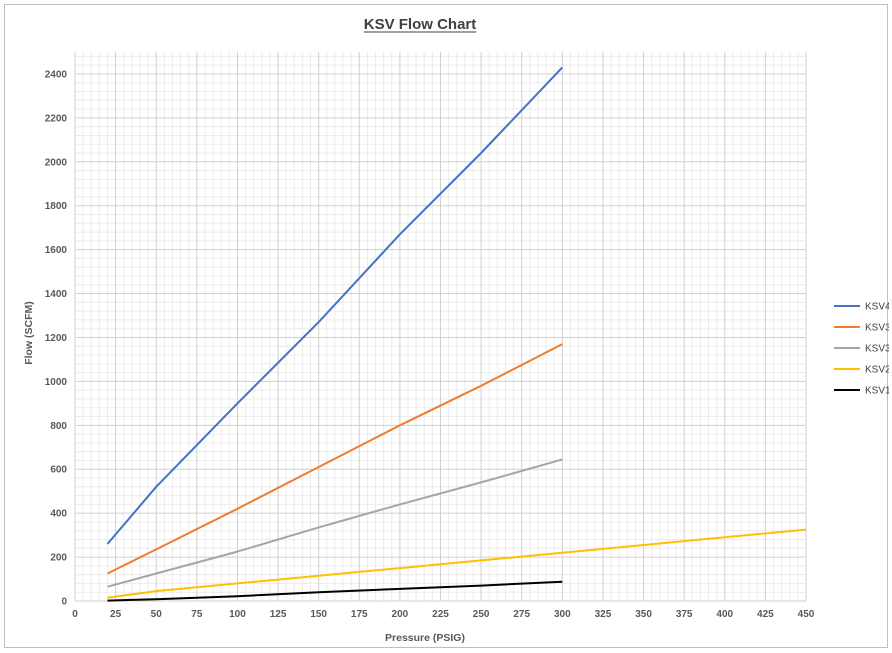 The height and width of the screenshot is (653, 892). Describe the element at coordinates (278, 614) in the screenshot. I see `x-tick-label: 125` at that location.